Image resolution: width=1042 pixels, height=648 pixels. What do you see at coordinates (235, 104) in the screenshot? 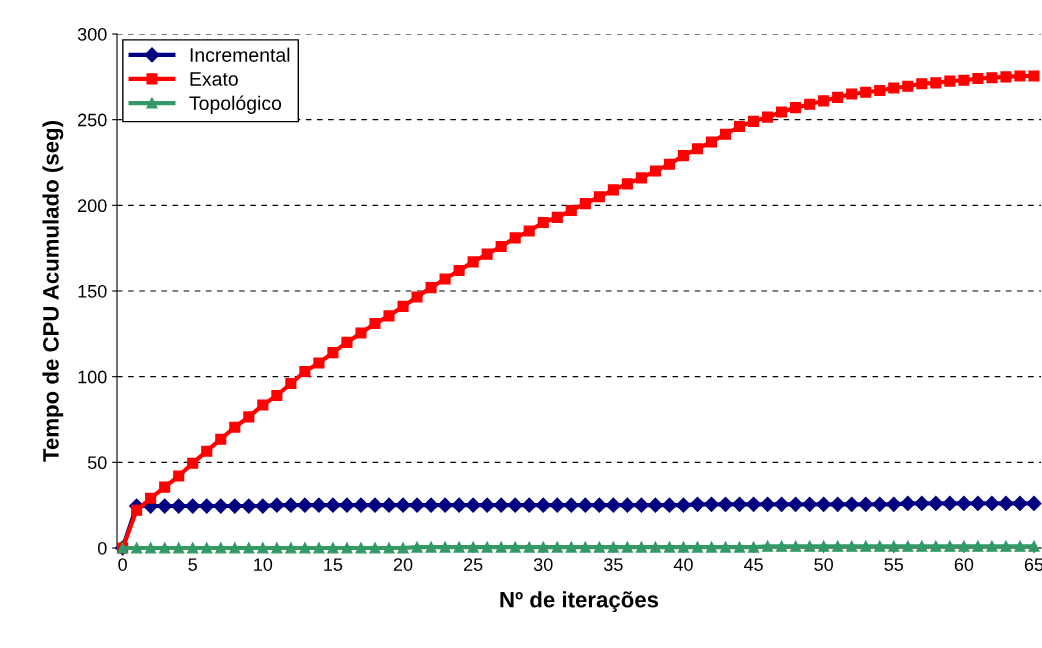
I see `legend-label: Topológico` at bounding box center [235, 104].